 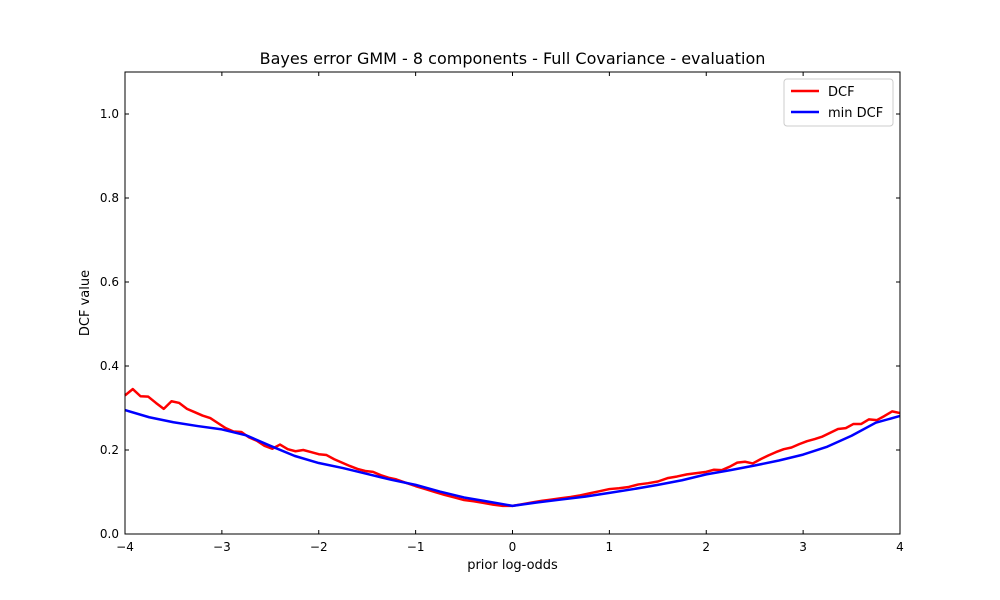 I want to click on y-tick-label: 1.0, so click(x=109, y=114).